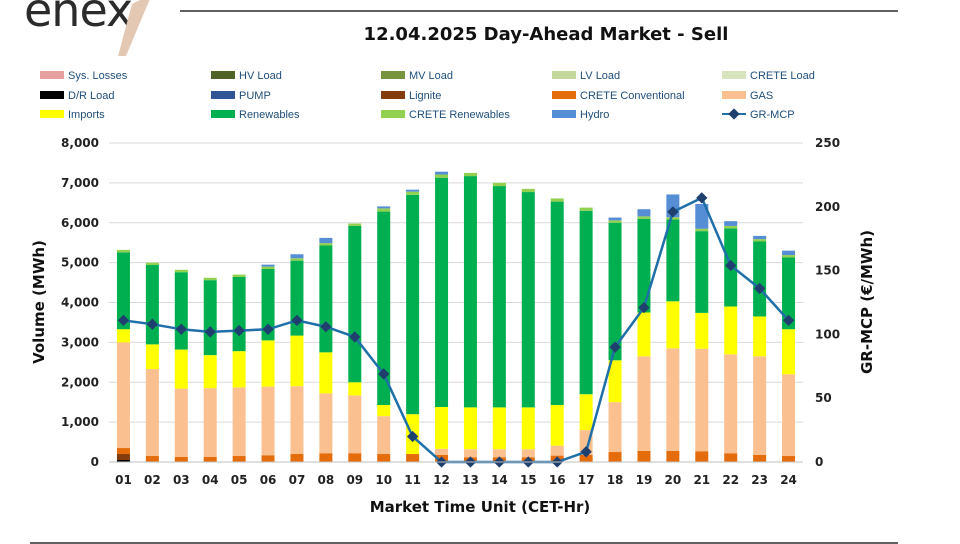 Image resolution: width=960 pixels, height=544 pixels. I want to click on legend-label: Lignite, so click(425, 96).